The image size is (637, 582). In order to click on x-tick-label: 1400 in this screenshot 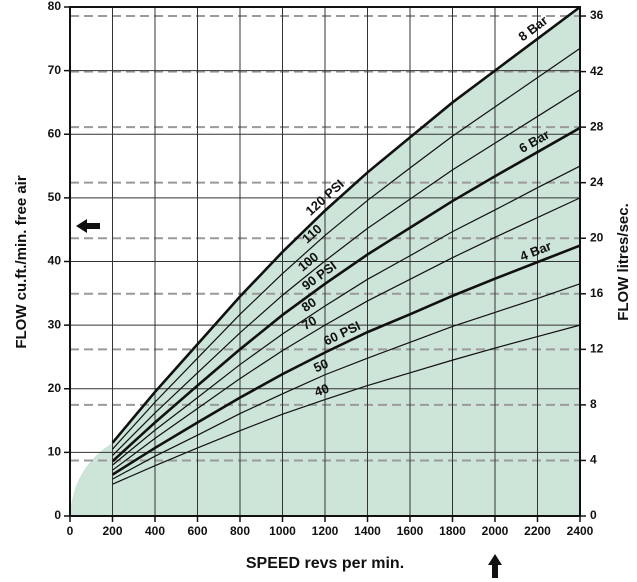, I will do `click(367, 531)`.